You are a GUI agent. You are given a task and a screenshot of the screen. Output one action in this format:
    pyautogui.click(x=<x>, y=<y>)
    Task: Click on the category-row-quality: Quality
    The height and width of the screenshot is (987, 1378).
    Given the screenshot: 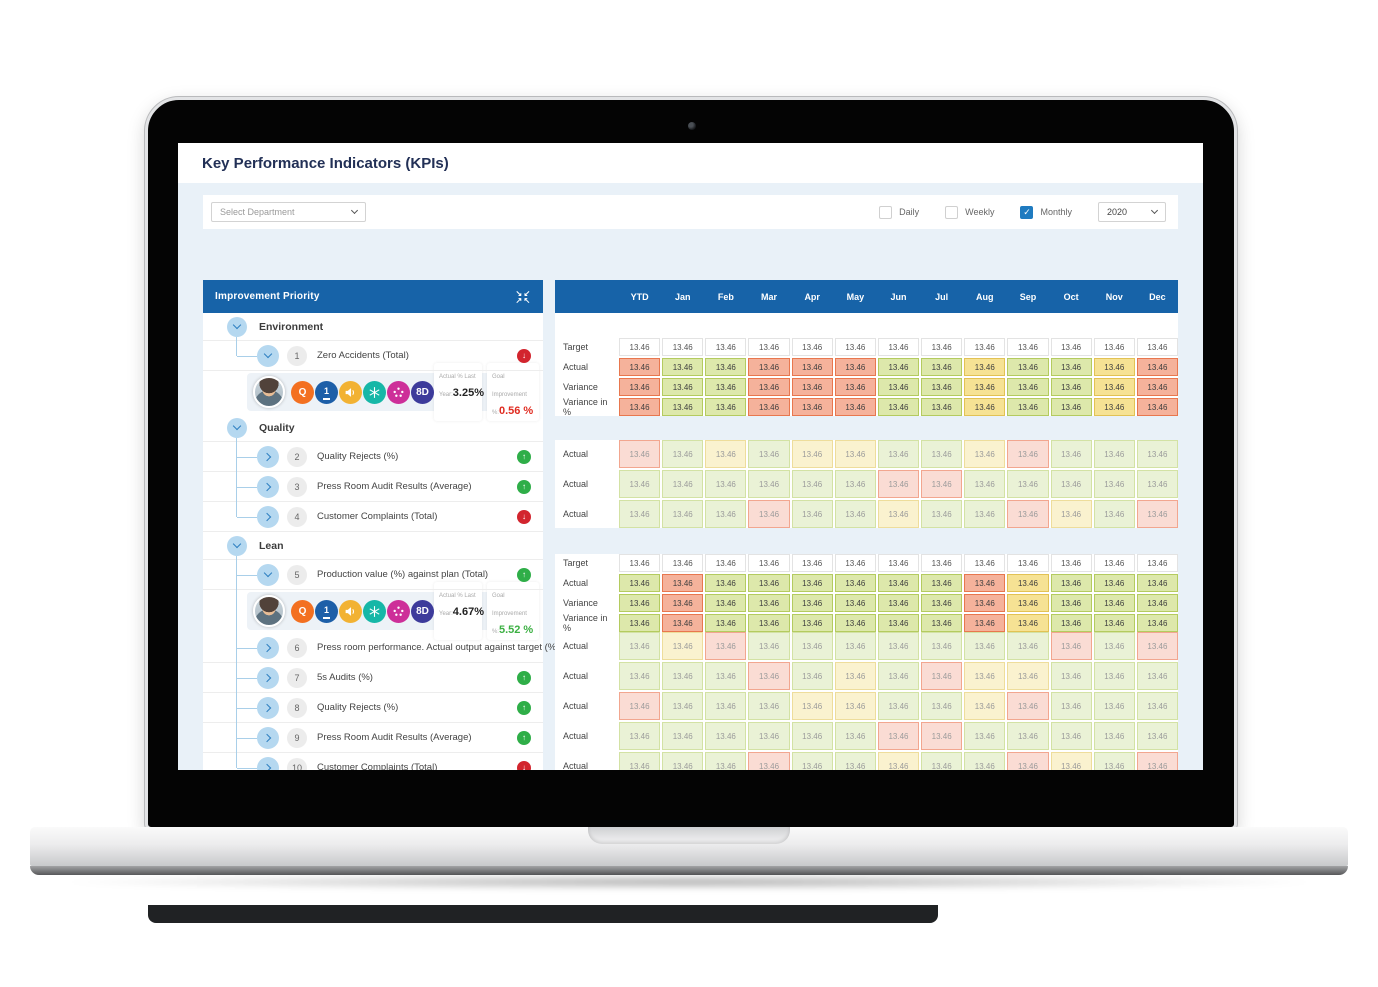 What is the action you would take?
    pyautogui.click(x=373, y=428)
    